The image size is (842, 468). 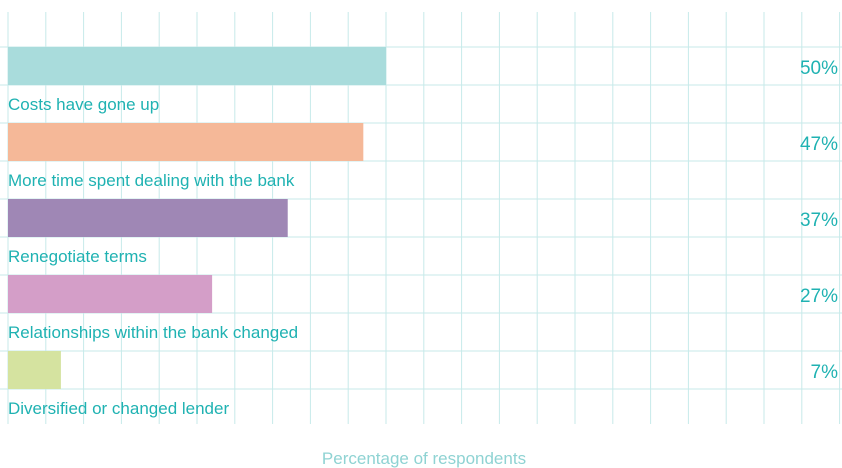 I want to click on value-label: 47%, so click(x=819, y=144).